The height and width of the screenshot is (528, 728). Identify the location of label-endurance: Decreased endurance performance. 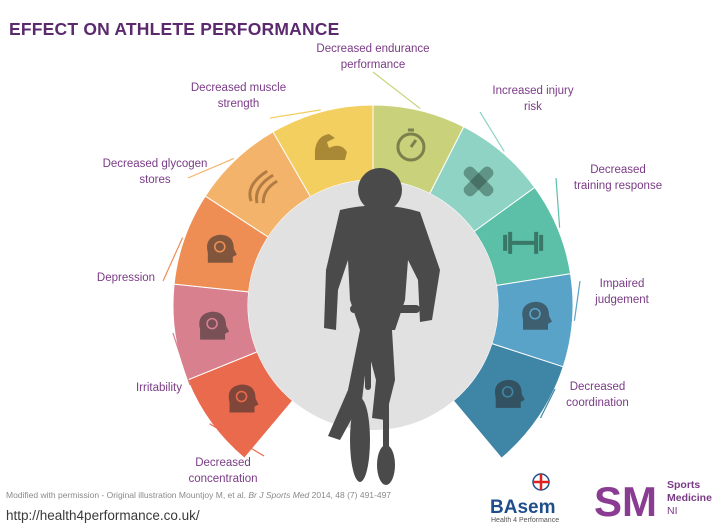
(373, 57).